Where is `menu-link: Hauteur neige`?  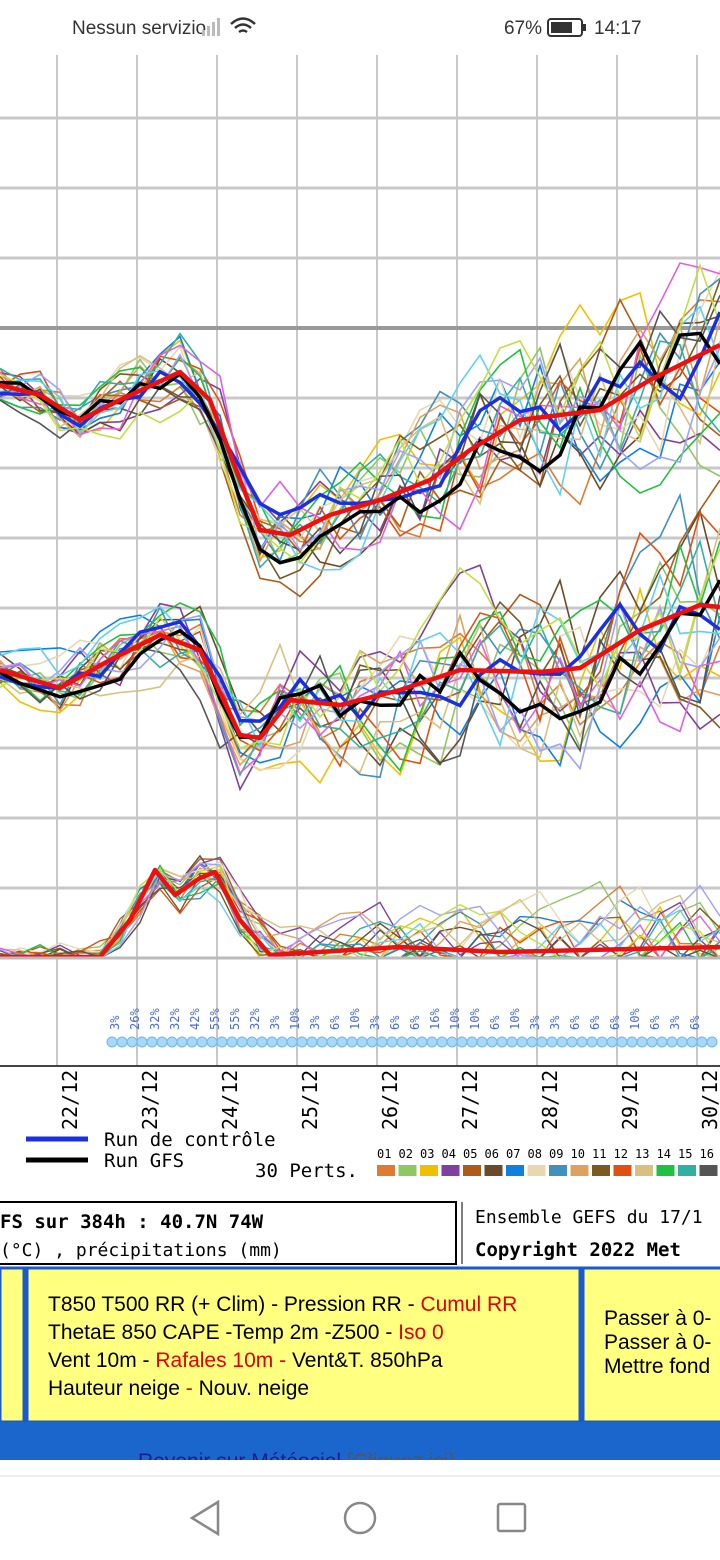
menu-link: Hauteur neige is located at coordinates (117, 1388).